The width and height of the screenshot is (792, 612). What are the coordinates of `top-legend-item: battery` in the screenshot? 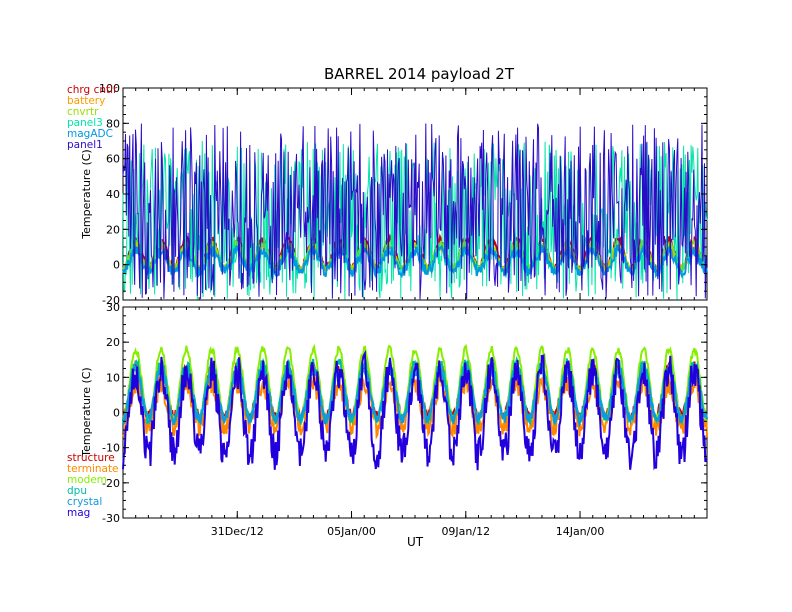 It's located at (86, 101).